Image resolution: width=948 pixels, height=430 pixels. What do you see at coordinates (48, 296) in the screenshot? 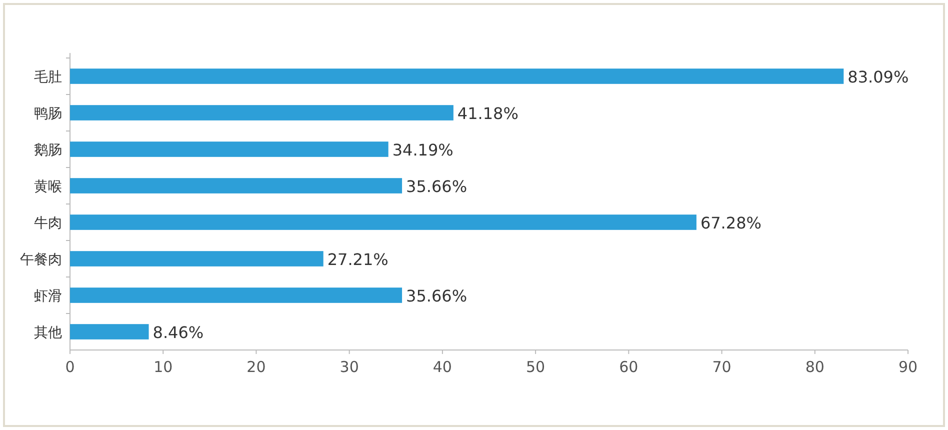
I see `y-tick-label: 虾滑` at bounding box center [48, 296].